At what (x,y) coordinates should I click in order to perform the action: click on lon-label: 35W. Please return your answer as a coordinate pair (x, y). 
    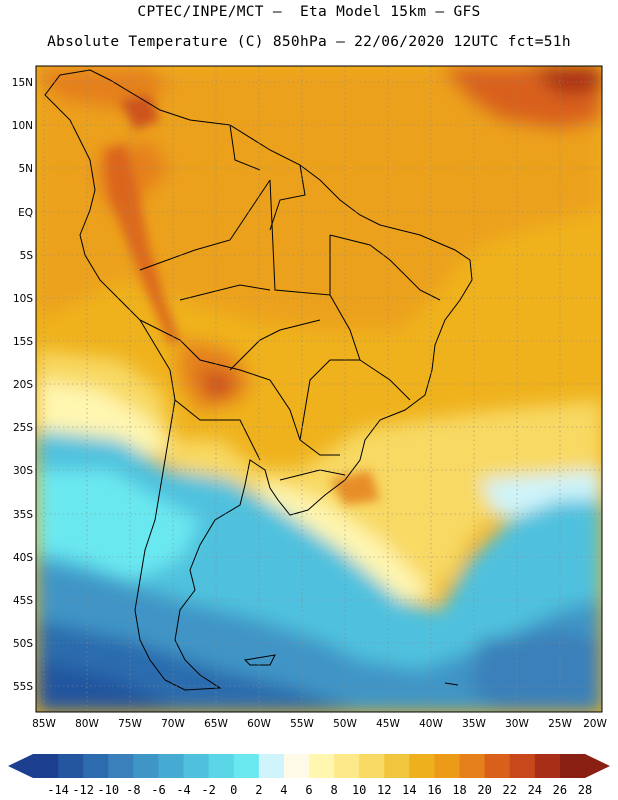
    Looking at the image, I should click on (474, 724).